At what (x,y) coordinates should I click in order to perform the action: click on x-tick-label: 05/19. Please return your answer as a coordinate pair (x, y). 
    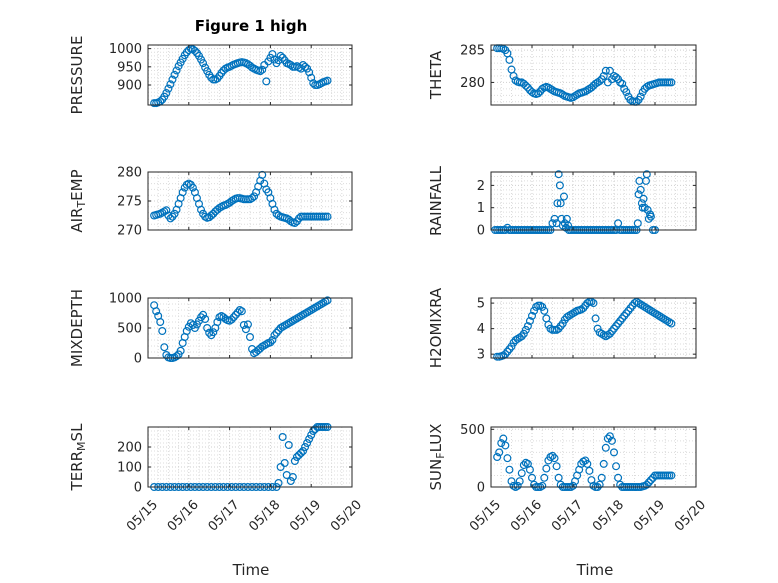
    Looking at the image, I should click on (305, 515).